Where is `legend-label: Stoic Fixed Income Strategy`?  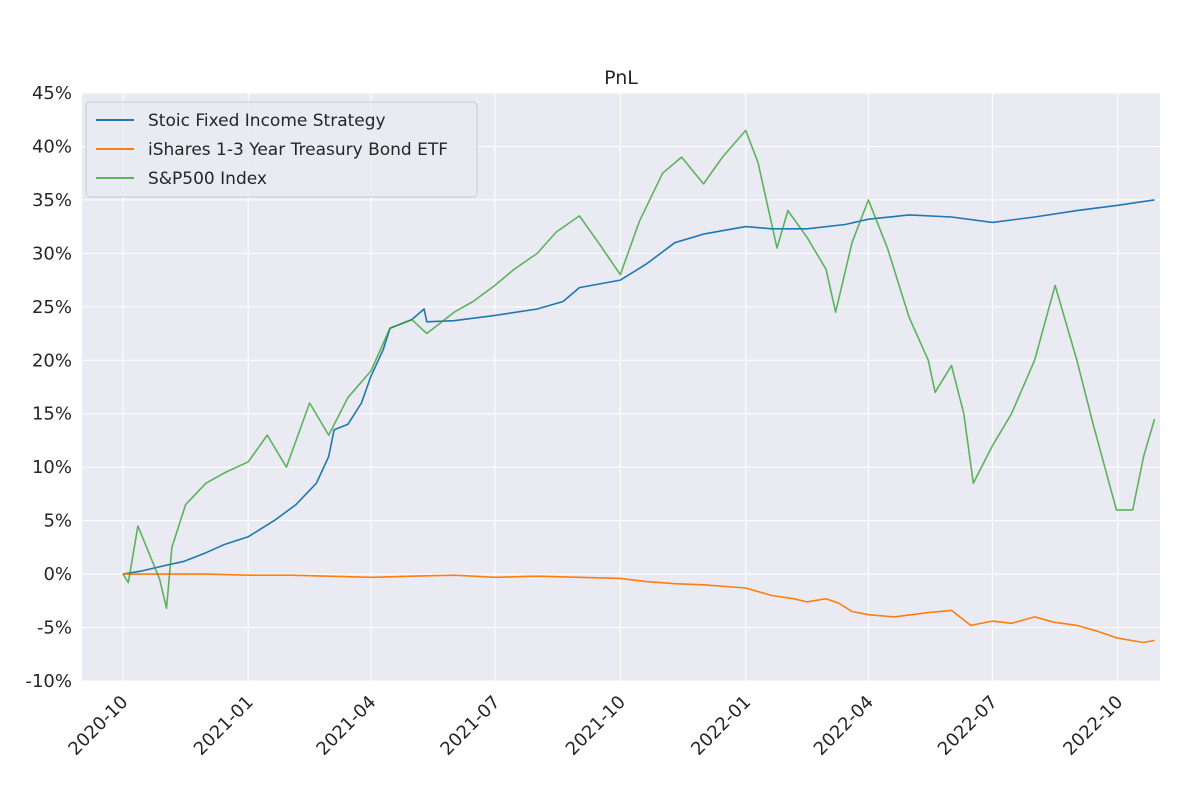 legend-label: Stoic Fixed Income Strategy is located at coordinates (267, 121).